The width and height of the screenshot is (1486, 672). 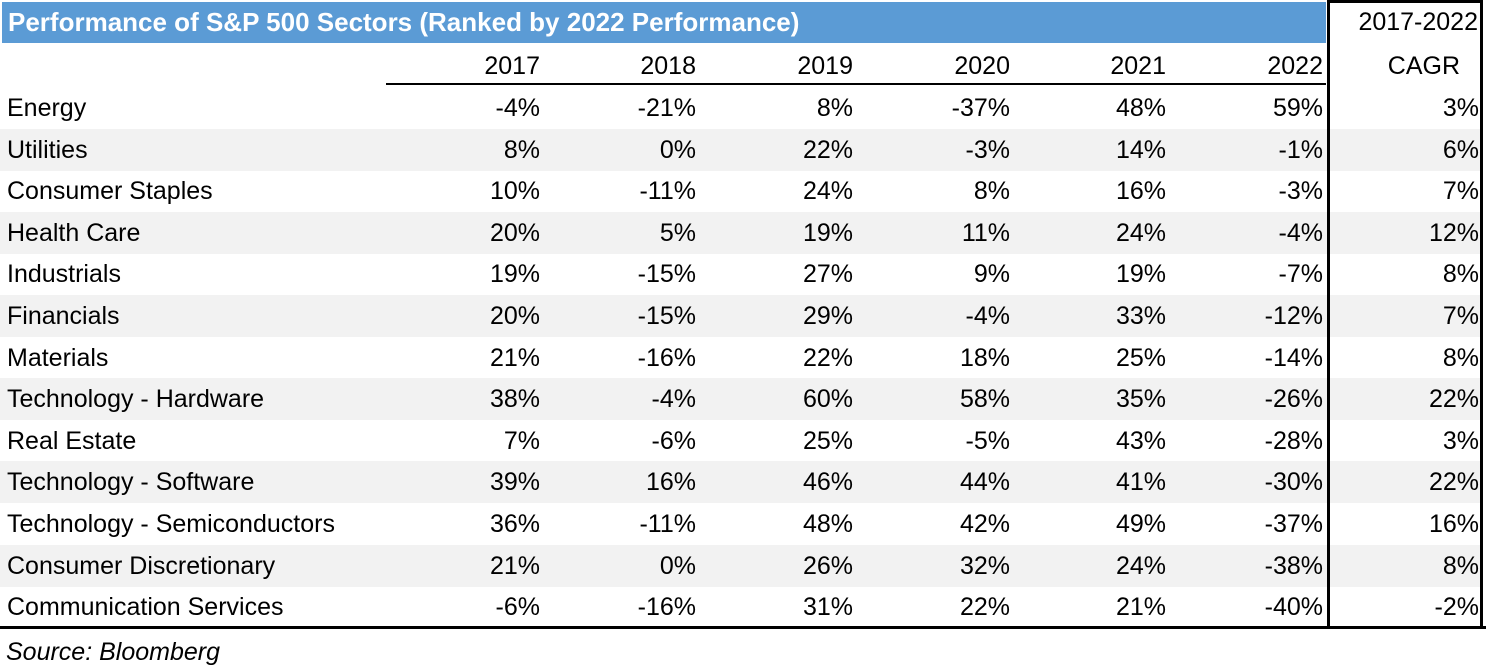 I want to click on value-2019: 24%, so click(x=827, y=191).